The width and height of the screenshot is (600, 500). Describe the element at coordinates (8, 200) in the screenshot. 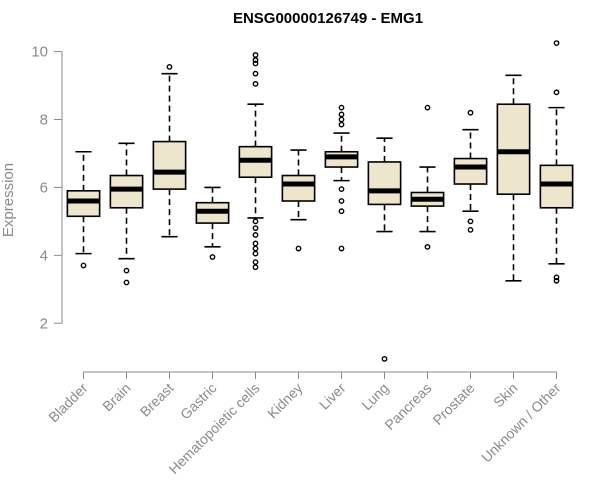

I see `y-axis-label: Expression` at that location.